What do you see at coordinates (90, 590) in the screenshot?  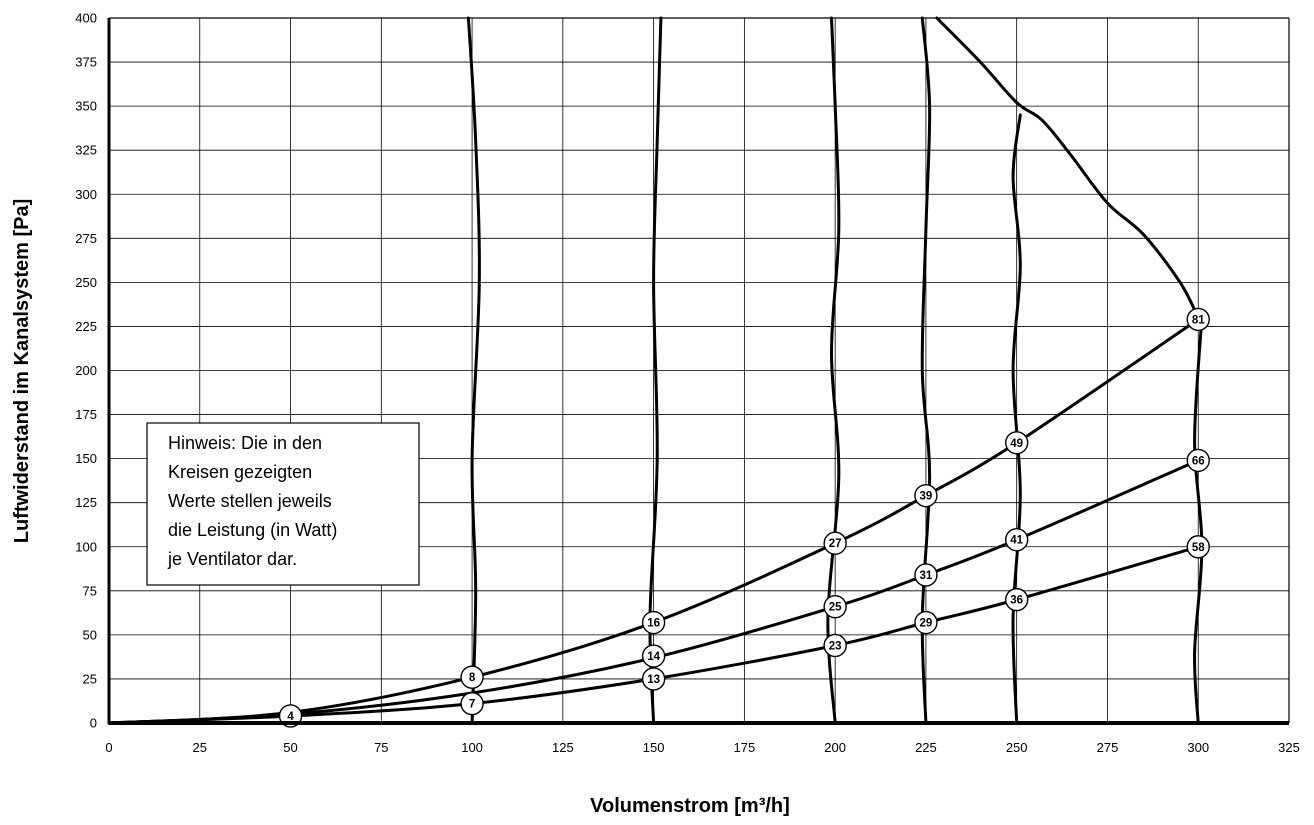 I see `y-tick-label: 75` at bounding box center [90, 590].